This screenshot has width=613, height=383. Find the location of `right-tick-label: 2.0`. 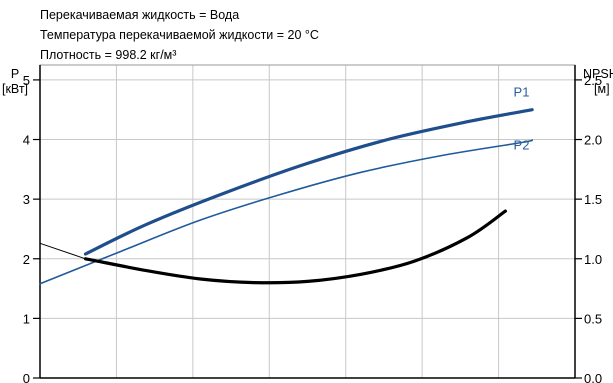

right-tick-label: 2.0 is located at coordinates (593, 140).